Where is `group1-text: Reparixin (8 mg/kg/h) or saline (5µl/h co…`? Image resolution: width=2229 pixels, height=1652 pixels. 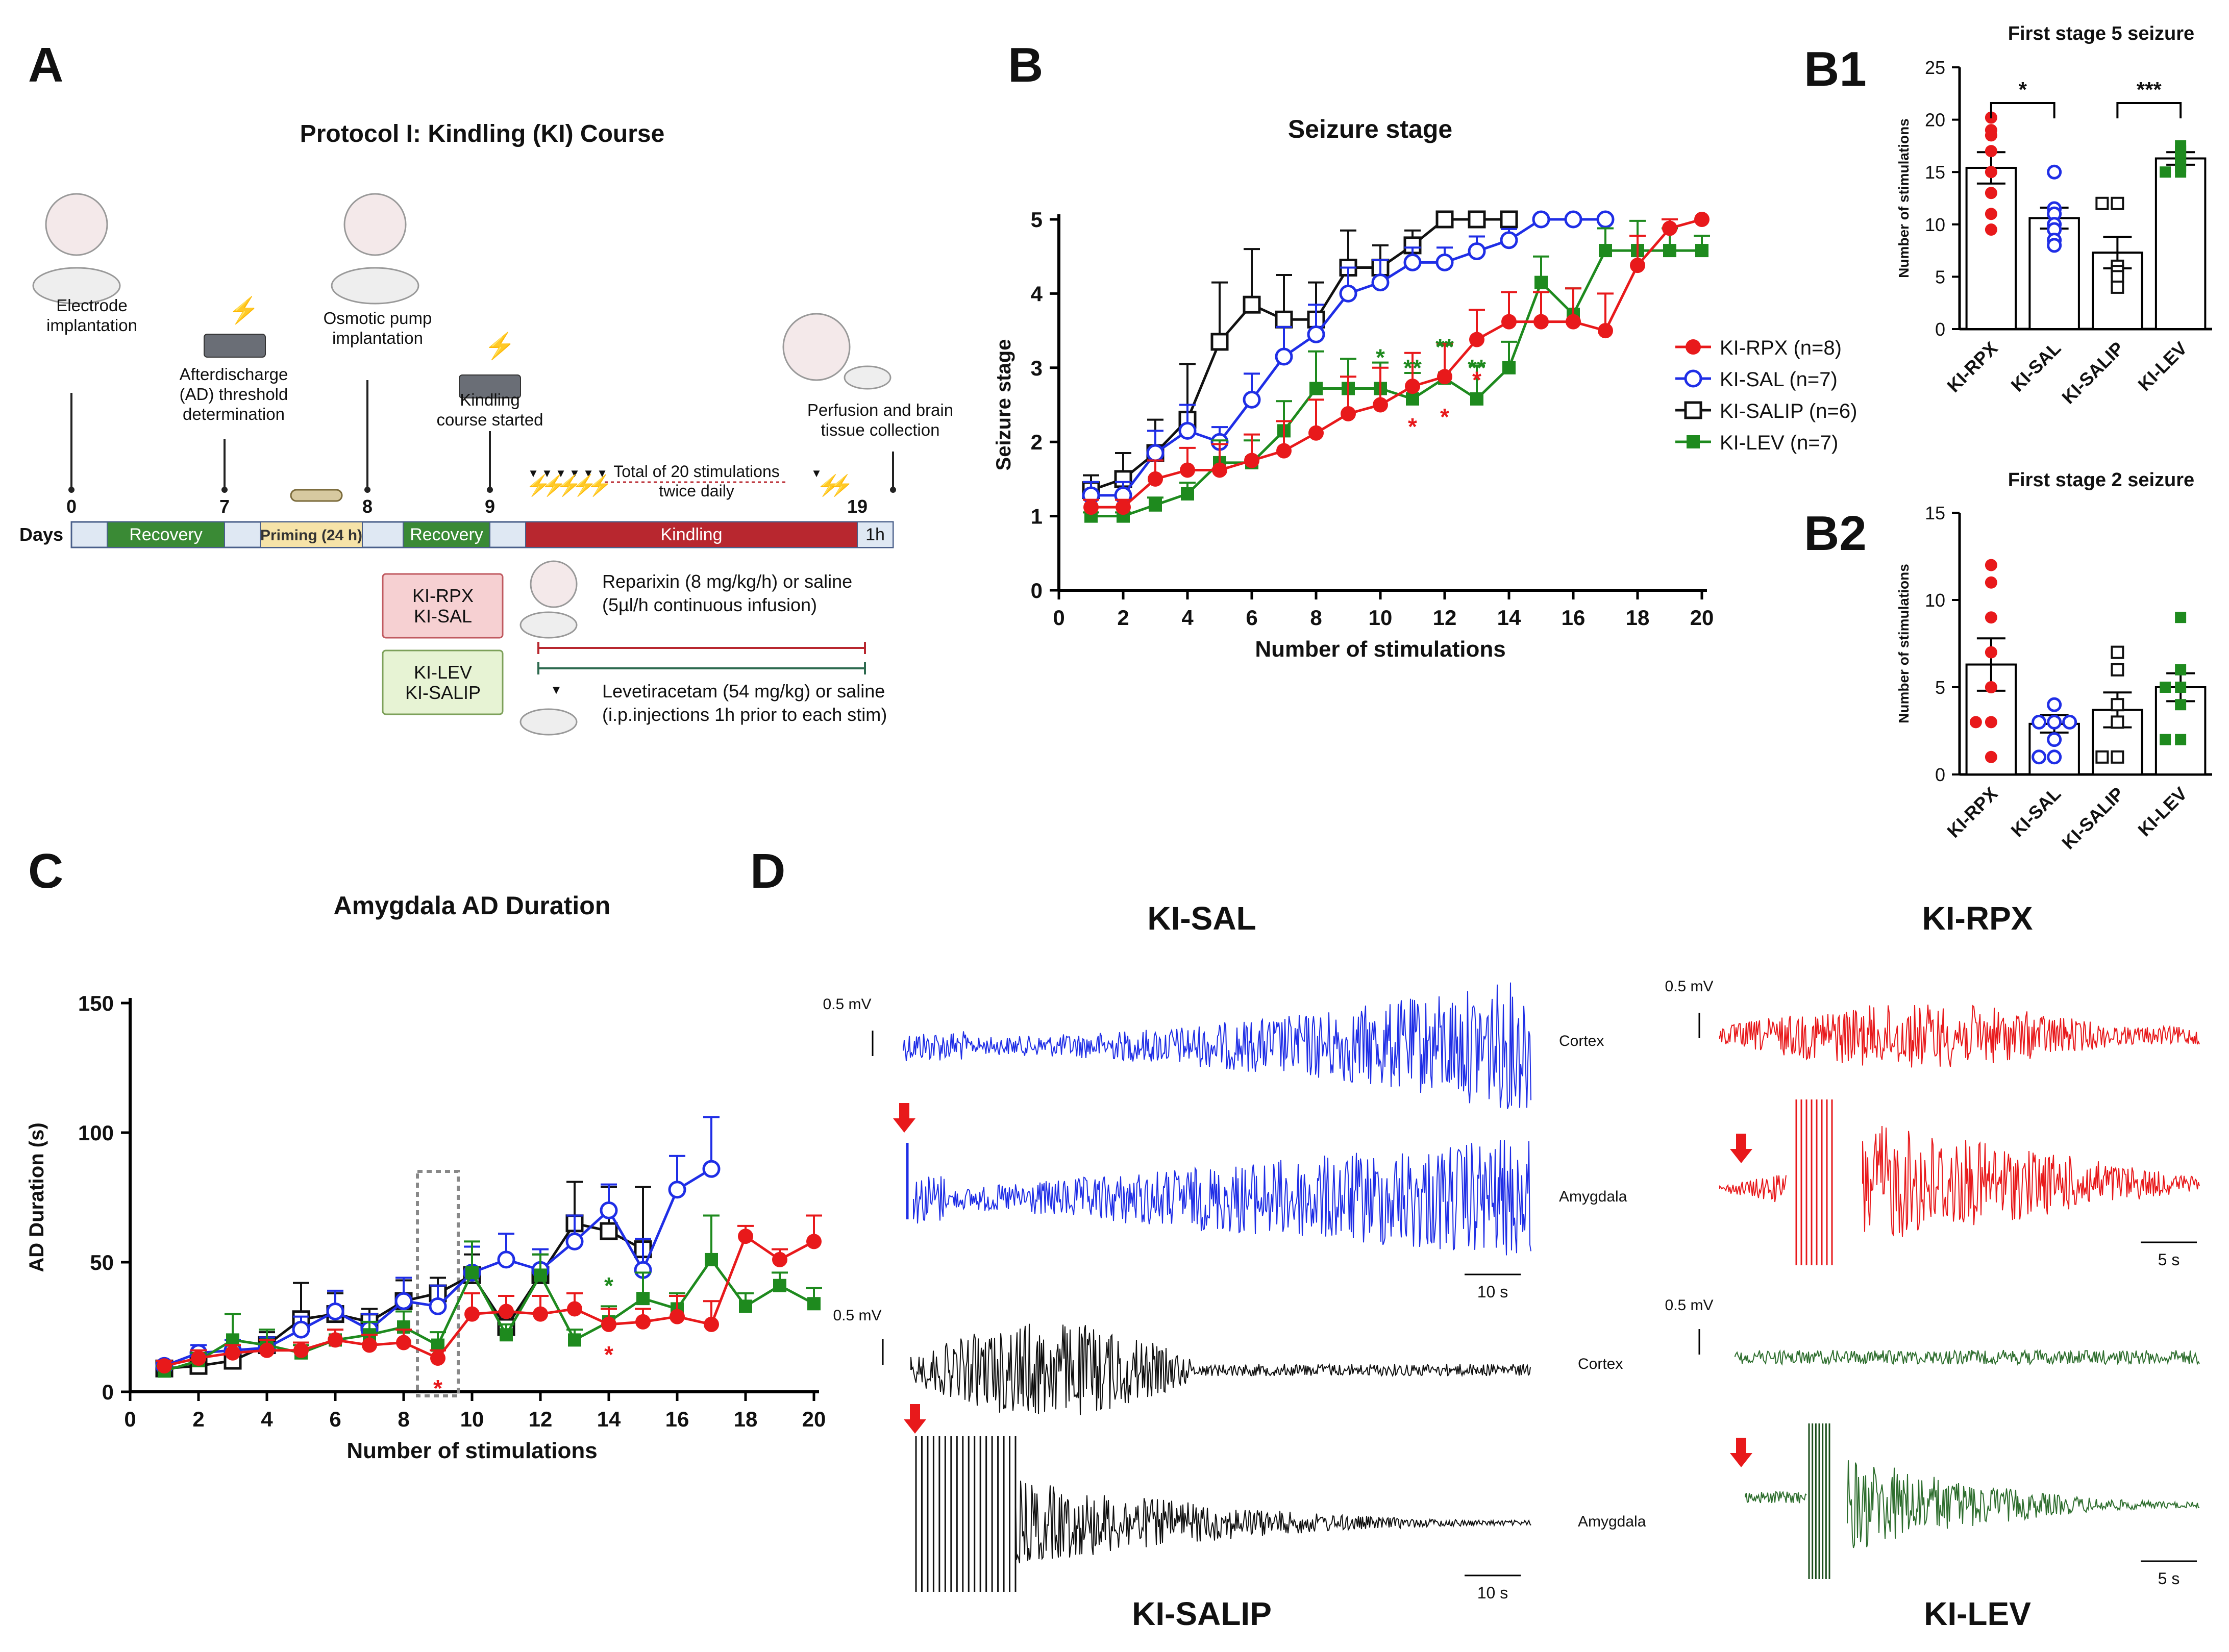 group1-text: Reparixin (8 mg/kg/h) or saline (5µl/h co… is located at coordinates (727, 593).